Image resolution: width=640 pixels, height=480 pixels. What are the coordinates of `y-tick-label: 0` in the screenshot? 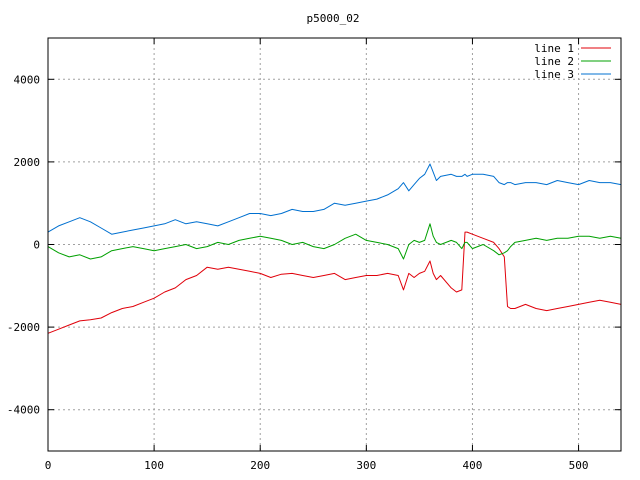 It's located at (36, 245).